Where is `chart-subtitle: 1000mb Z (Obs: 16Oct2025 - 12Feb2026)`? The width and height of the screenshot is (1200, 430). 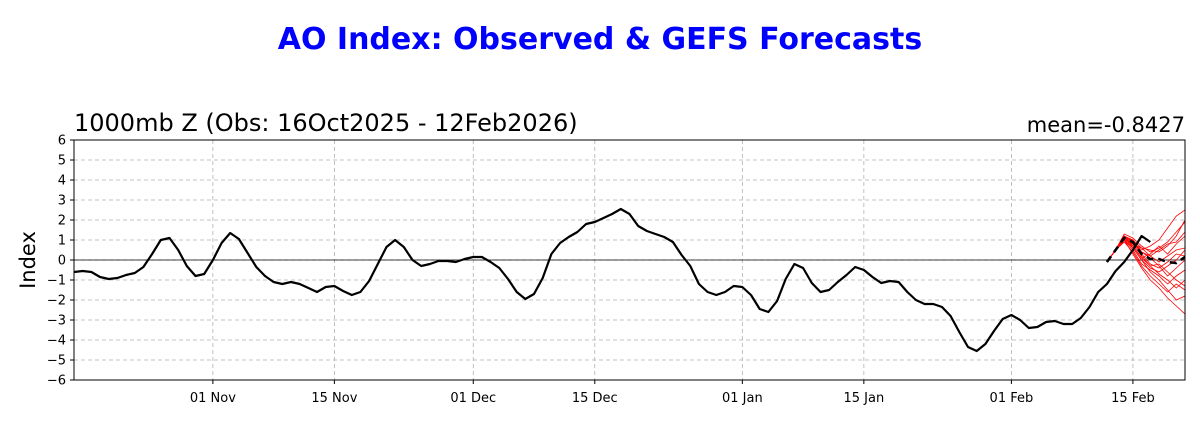
chart-subtitle: 1000mb Z (Obs: 16Oct2025 - 12Feb2026) is located at coordinates (326, 123).